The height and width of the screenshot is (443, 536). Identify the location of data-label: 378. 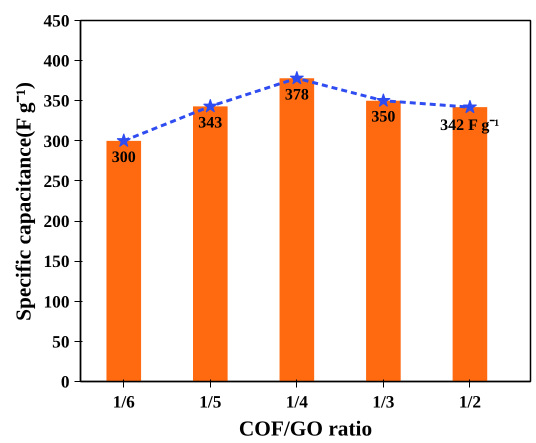
(296, 95).